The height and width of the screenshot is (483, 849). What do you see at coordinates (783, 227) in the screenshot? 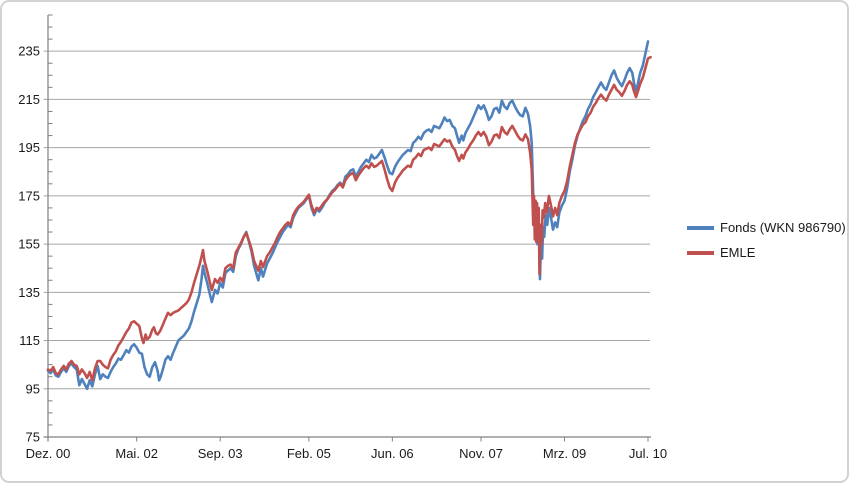
I see `legend-label-fonds: Fonds (WKN 986790)` at bounding box center [783, 227].